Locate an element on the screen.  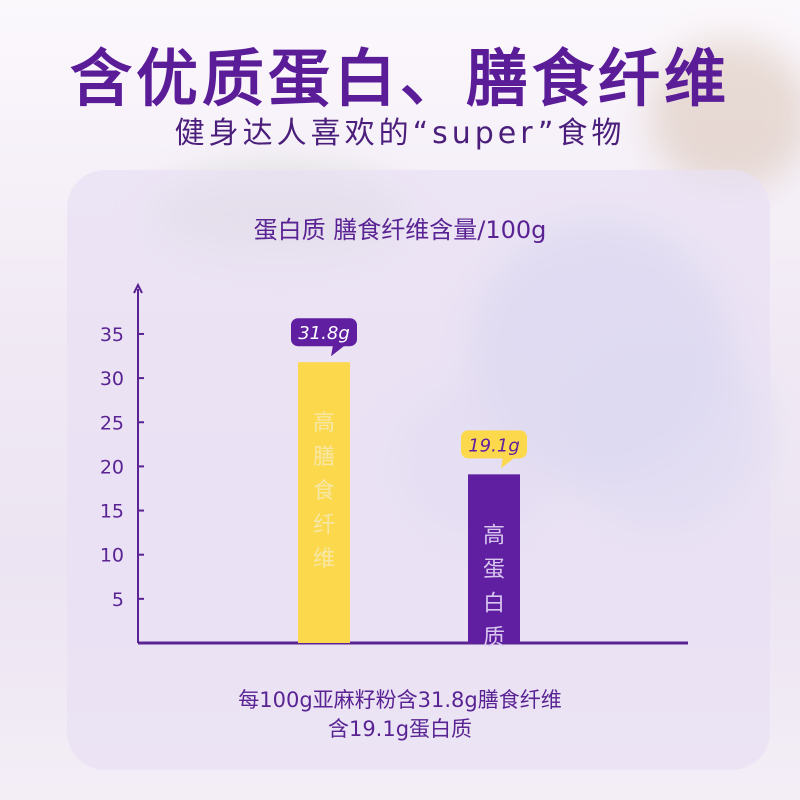
page-subtitle: 健身达人喜欢的“super”食物 is located at coordinates (400, 133).